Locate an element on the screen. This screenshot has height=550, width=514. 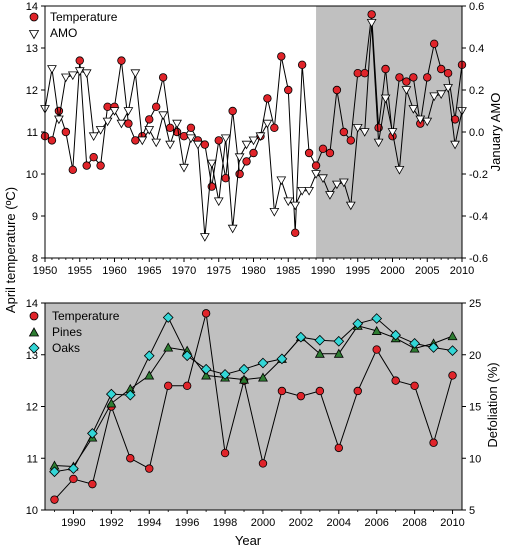
right-y-ticks: -0.6 -0.4 -0.2 0.0 0.2 0.4 0.6 is located at coordinates (475, 133).